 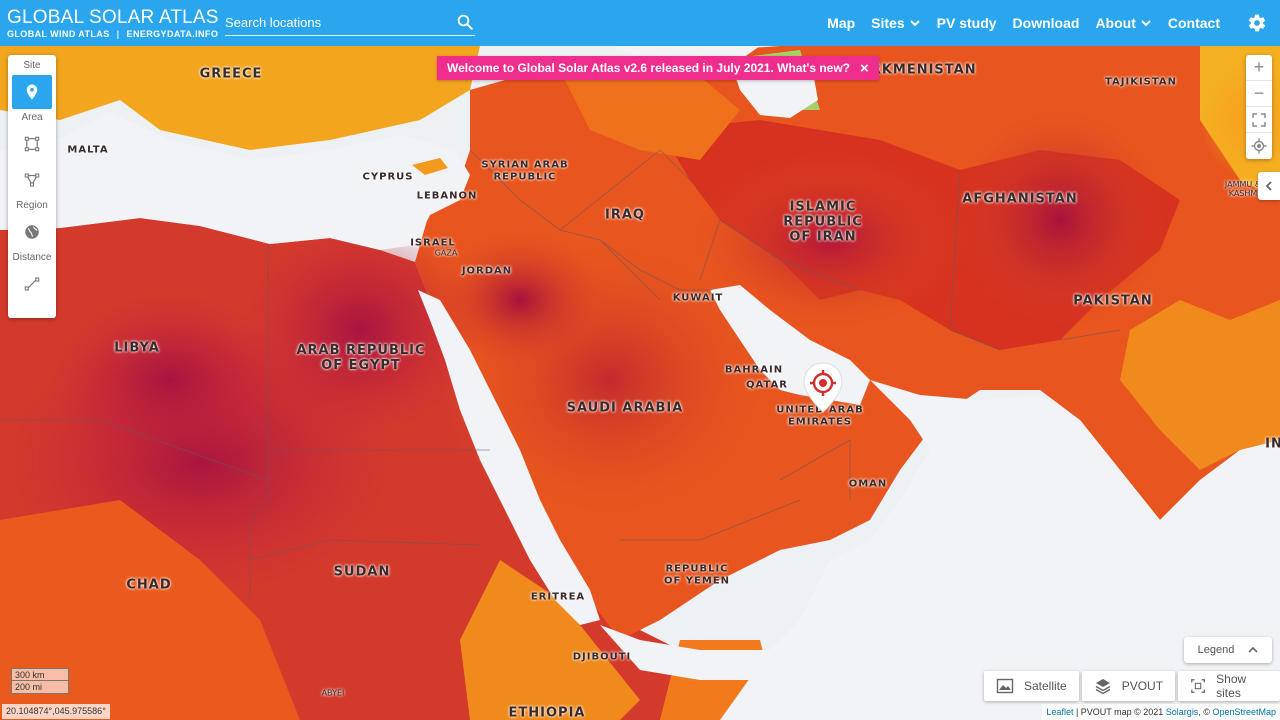 What do you see at coordinates (1005, 686) in the screenshot?
I see `image-icon` at bounding box center [1005, 686].